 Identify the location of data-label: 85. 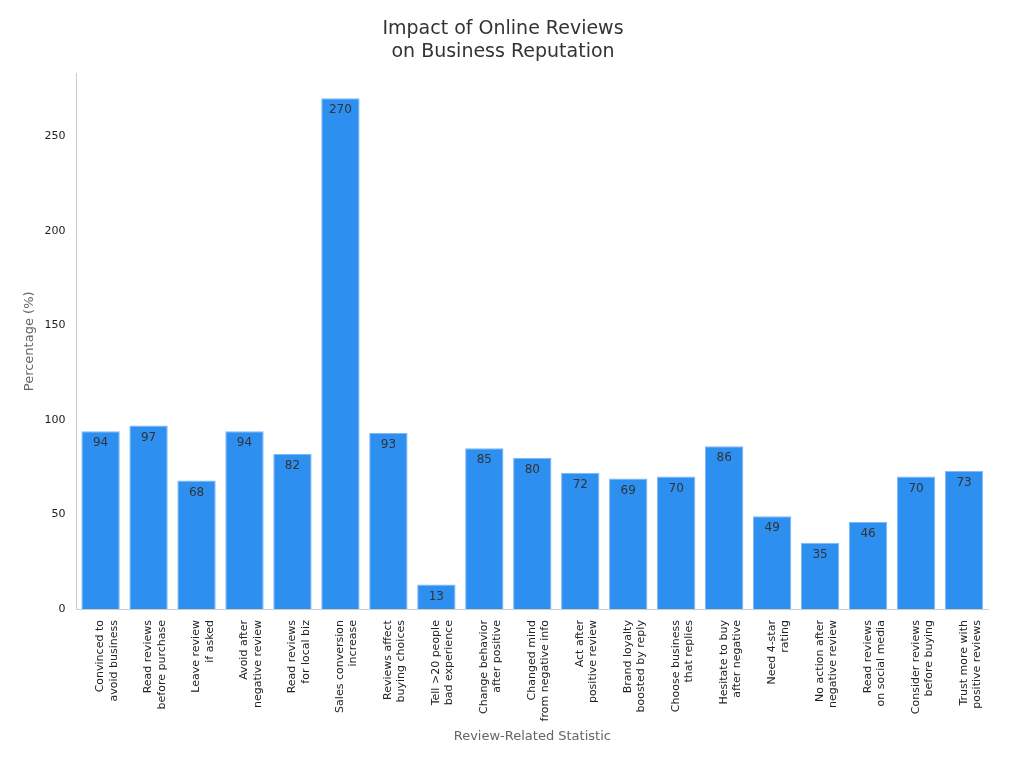
(484, 459).